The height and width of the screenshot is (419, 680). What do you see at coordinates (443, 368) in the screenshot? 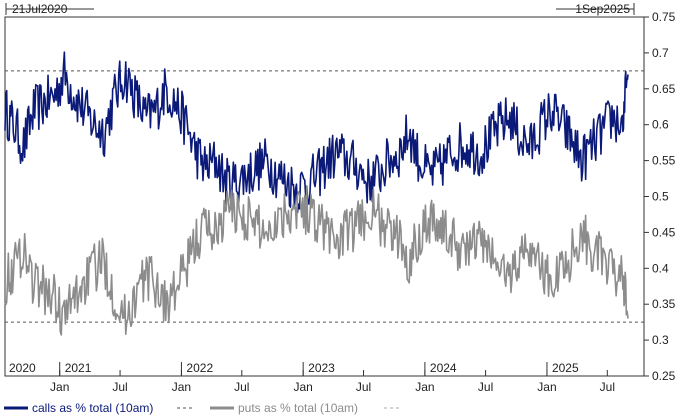
I see `year-label-2024: 2024` at bounding box center [443, 368].